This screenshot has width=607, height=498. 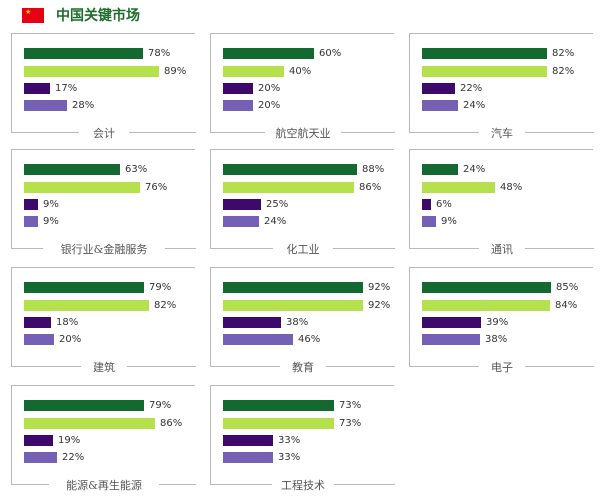 I want to click on bar-value-label: 84%, so click(x=566, y=305).